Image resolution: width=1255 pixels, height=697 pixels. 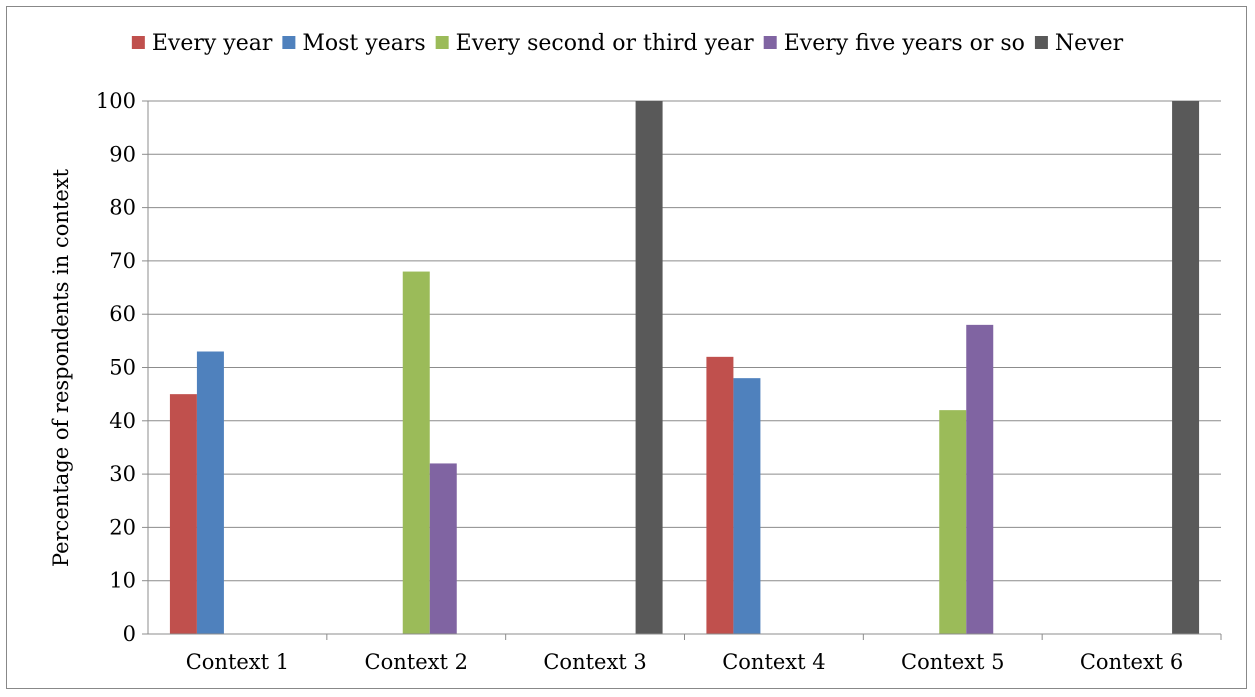 I want to click on legend-item: Every second or third year, so click(x=595, y=43).